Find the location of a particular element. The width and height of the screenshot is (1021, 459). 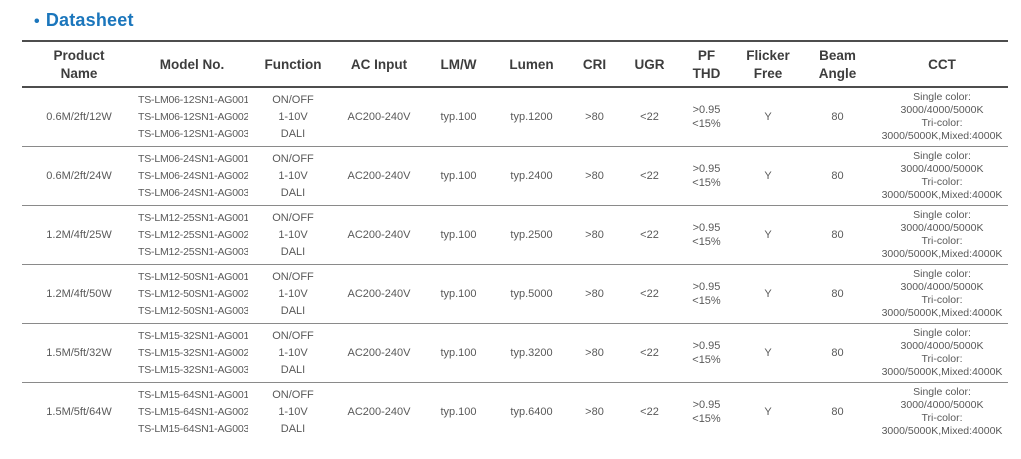

cell-lumen: typ.5000 is located at coordinates (531, 294).